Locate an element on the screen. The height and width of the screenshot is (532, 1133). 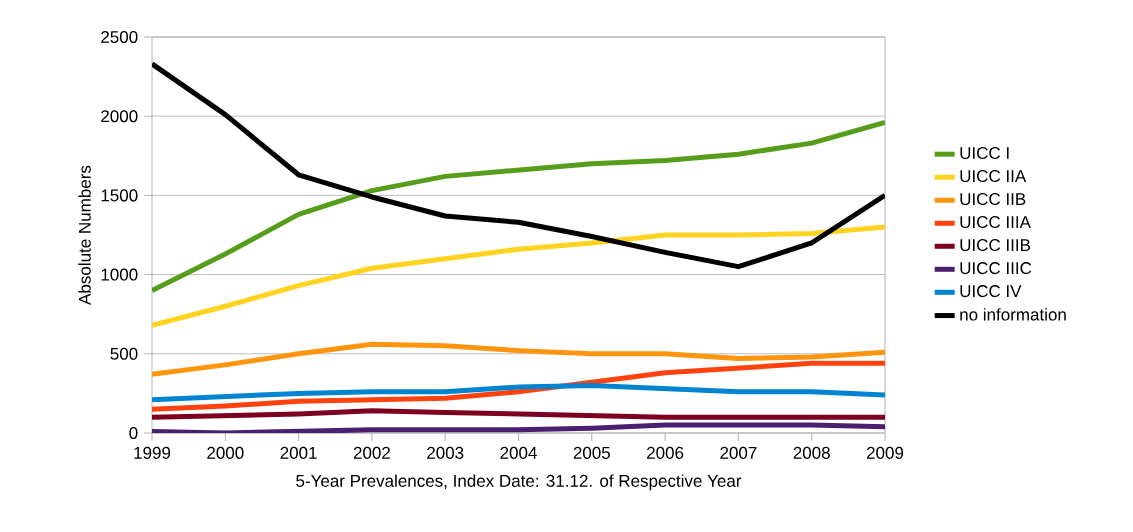
legend-label: UICC I is located at coordinates (984, 153).